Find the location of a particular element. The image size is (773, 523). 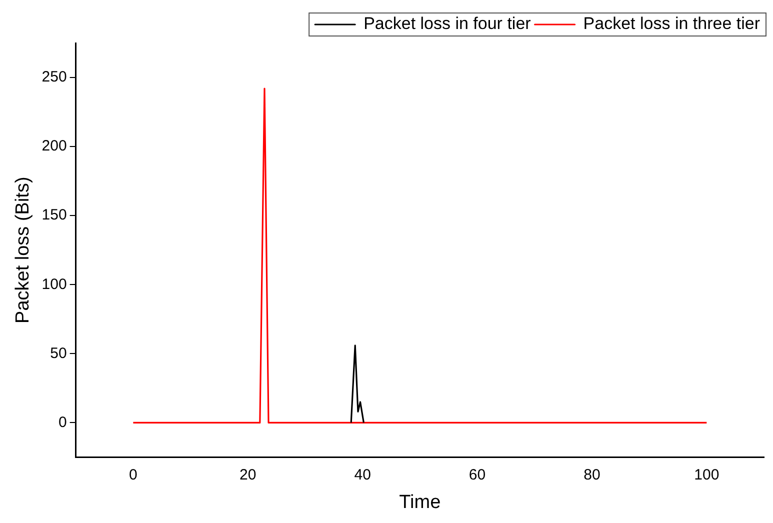

legend-label: Packet loss in three tier is located at coordinates (671, 24).